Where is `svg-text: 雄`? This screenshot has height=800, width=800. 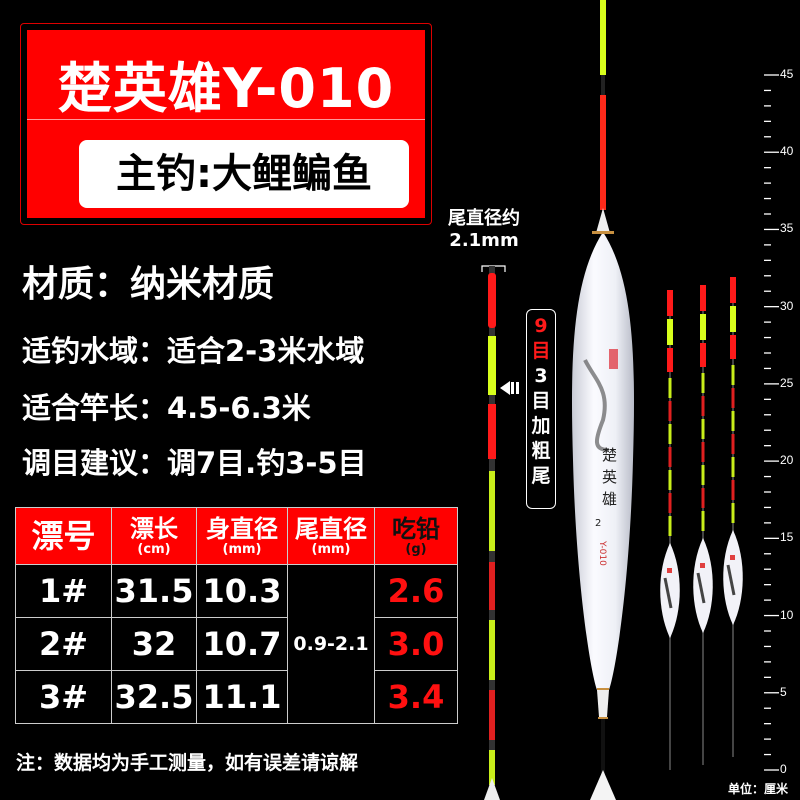
svg-text: 雄 is located at coordinates (609, 499).